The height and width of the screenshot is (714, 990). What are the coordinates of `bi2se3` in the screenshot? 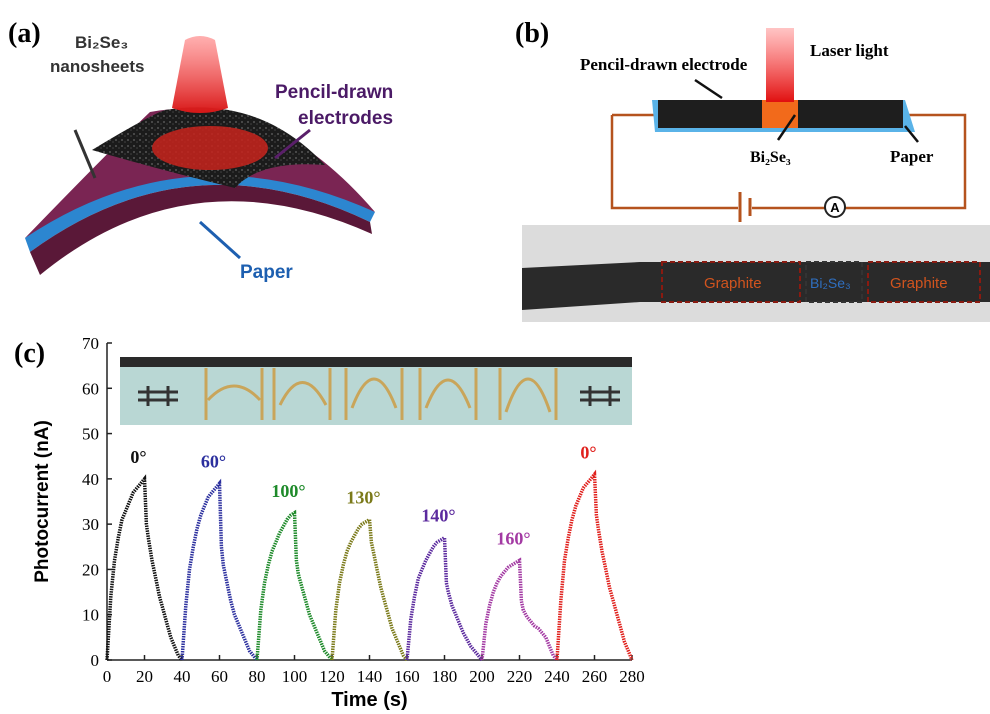 It's located at (780, 114).